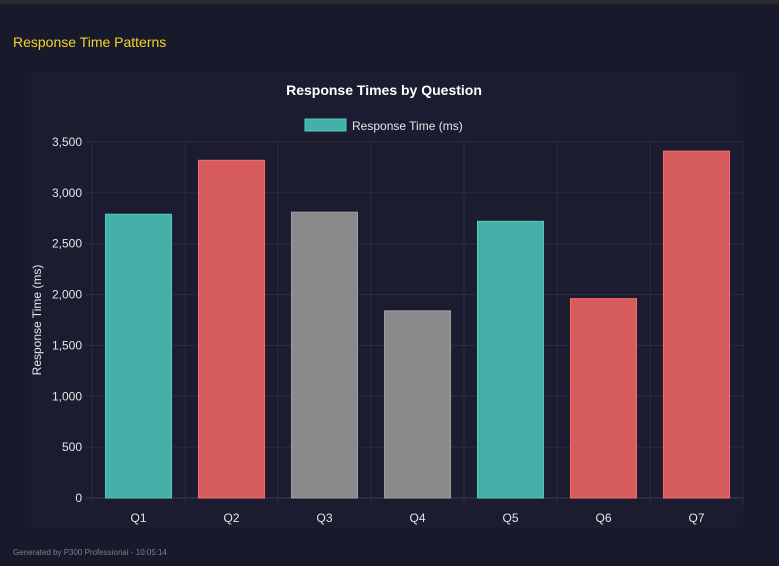 The image size is (779, 566). I want to click on x-tick-label: Q4, so click(417, 518).